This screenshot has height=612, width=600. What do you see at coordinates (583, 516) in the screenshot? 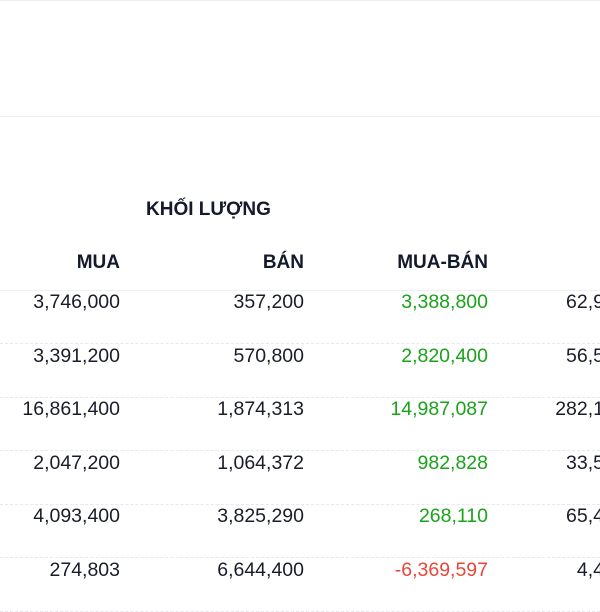
I see `next-column-cell: 65,4` at bounding box center [583, 516].